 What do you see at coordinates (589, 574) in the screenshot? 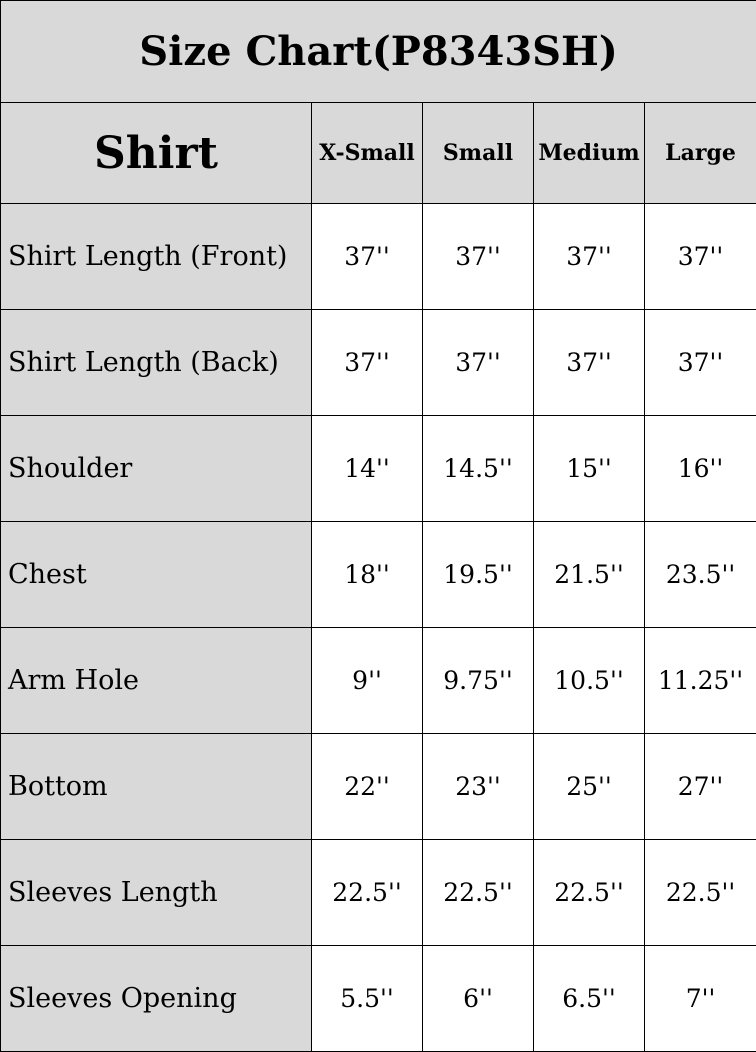
I see `measurement-value: 21.5''` at bounding box center [589, 574].